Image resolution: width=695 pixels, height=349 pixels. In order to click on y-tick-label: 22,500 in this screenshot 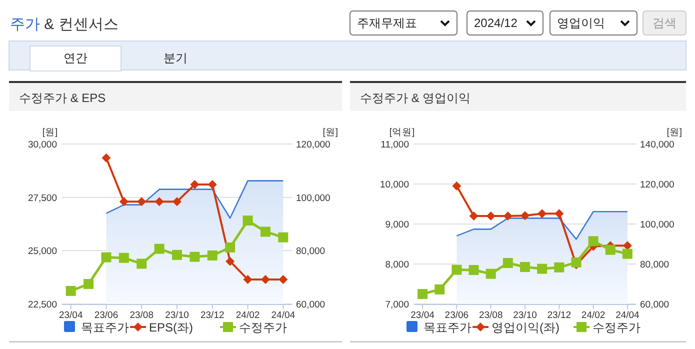, I will do `click(42, 305)`.